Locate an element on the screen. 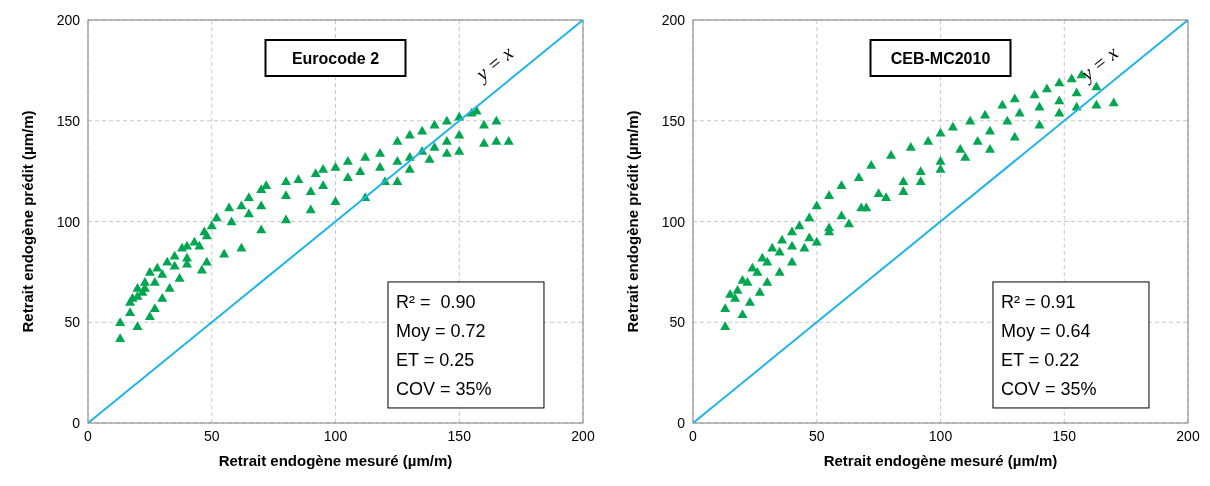  annotation: Moy = 0.64 is located at coordinates (1045, 330).